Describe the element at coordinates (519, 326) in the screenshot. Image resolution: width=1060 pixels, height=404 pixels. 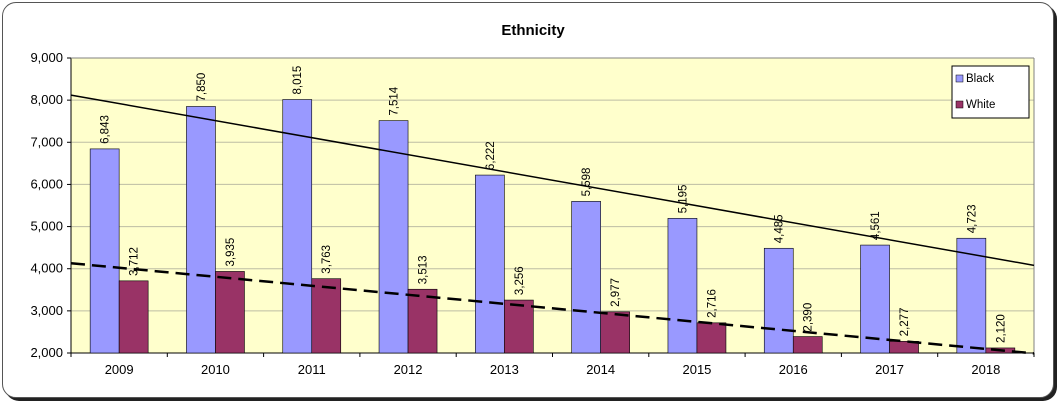
I see `bar-white-2013` at that location.